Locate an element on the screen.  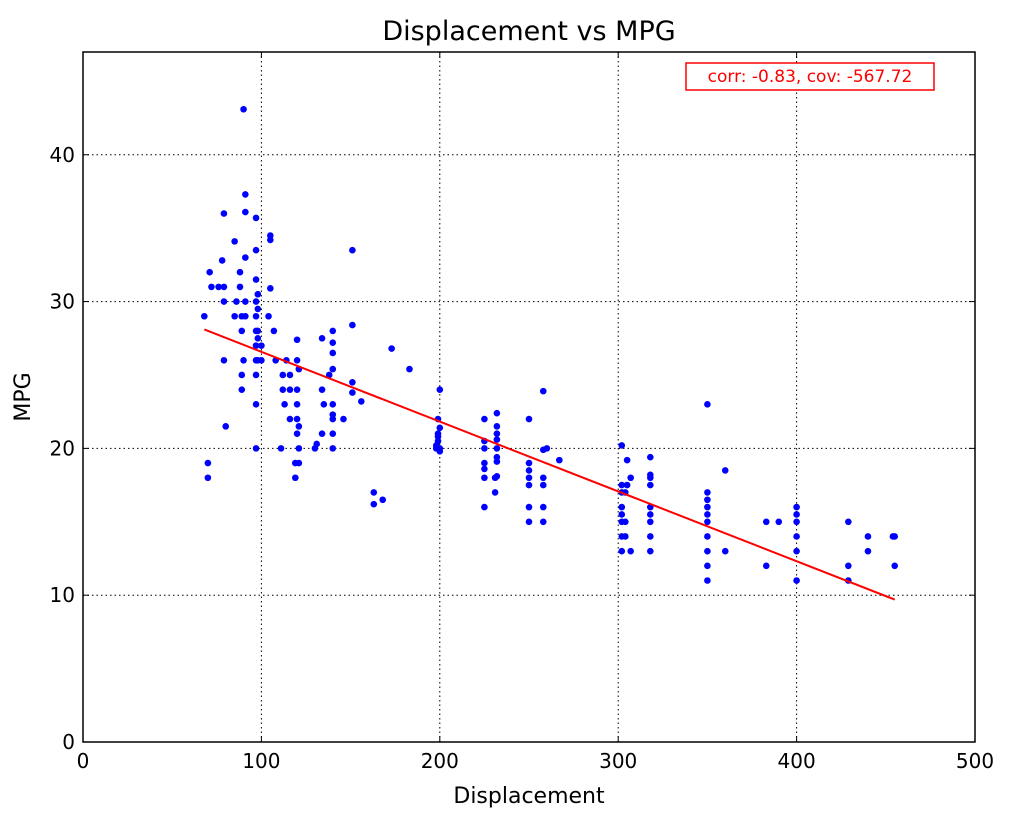
y-tick-label: 40 is located at coordinates (62, 155).